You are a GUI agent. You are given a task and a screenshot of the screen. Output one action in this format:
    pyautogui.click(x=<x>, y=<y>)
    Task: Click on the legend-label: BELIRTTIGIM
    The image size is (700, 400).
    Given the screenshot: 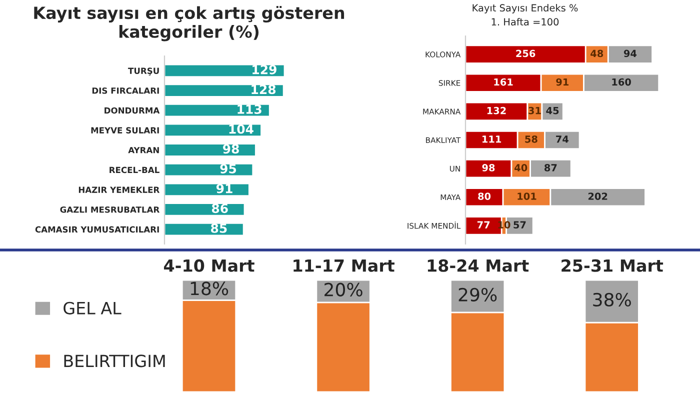 What is the action you would take?
    pyautogui.click(x=114, y=361)
    